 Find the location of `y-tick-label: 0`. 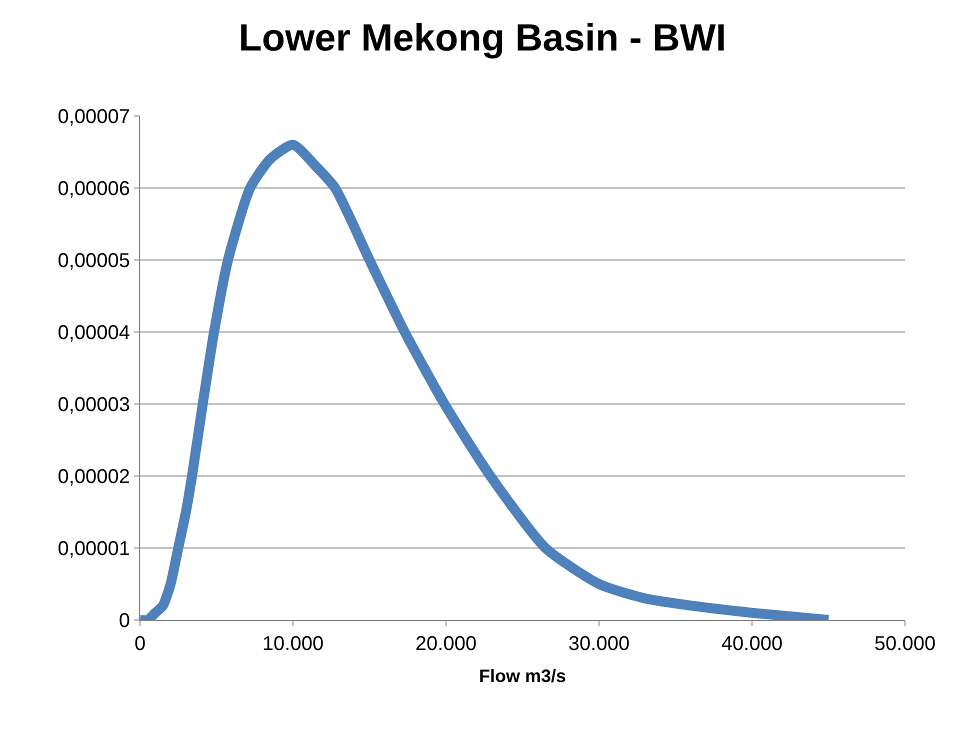

y-tick-label: 0 is located at coordinates (124, 621).